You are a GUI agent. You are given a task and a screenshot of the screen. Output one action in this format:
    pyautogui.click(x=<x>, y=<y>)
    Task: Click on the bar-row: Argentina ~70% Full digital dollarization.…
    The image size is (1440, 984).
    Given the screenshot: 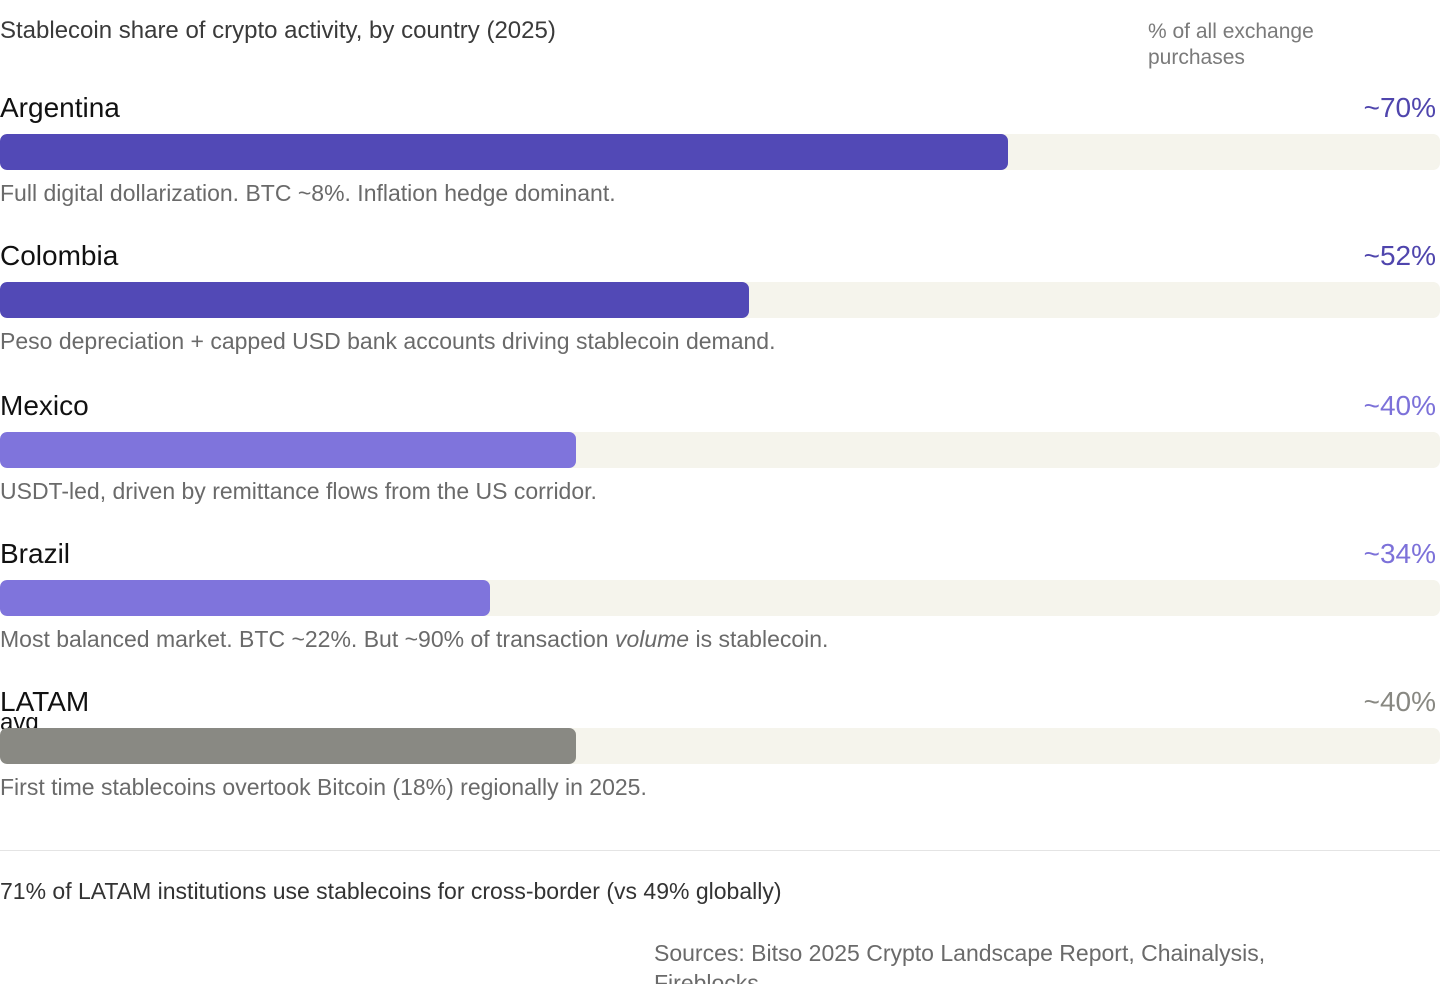 What is the action you would take?
    pyautogui.click(x=720, y=155)
    